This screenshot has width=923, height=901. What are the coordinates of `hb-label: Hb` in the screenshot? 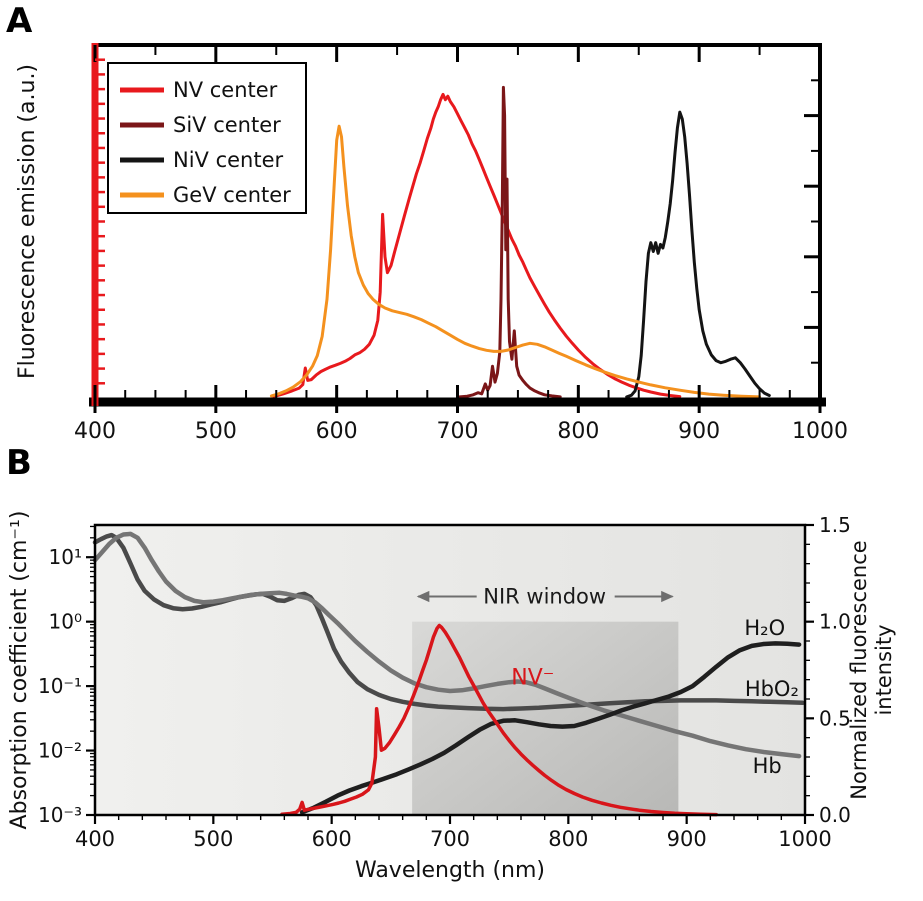 It's located at (767, 766).